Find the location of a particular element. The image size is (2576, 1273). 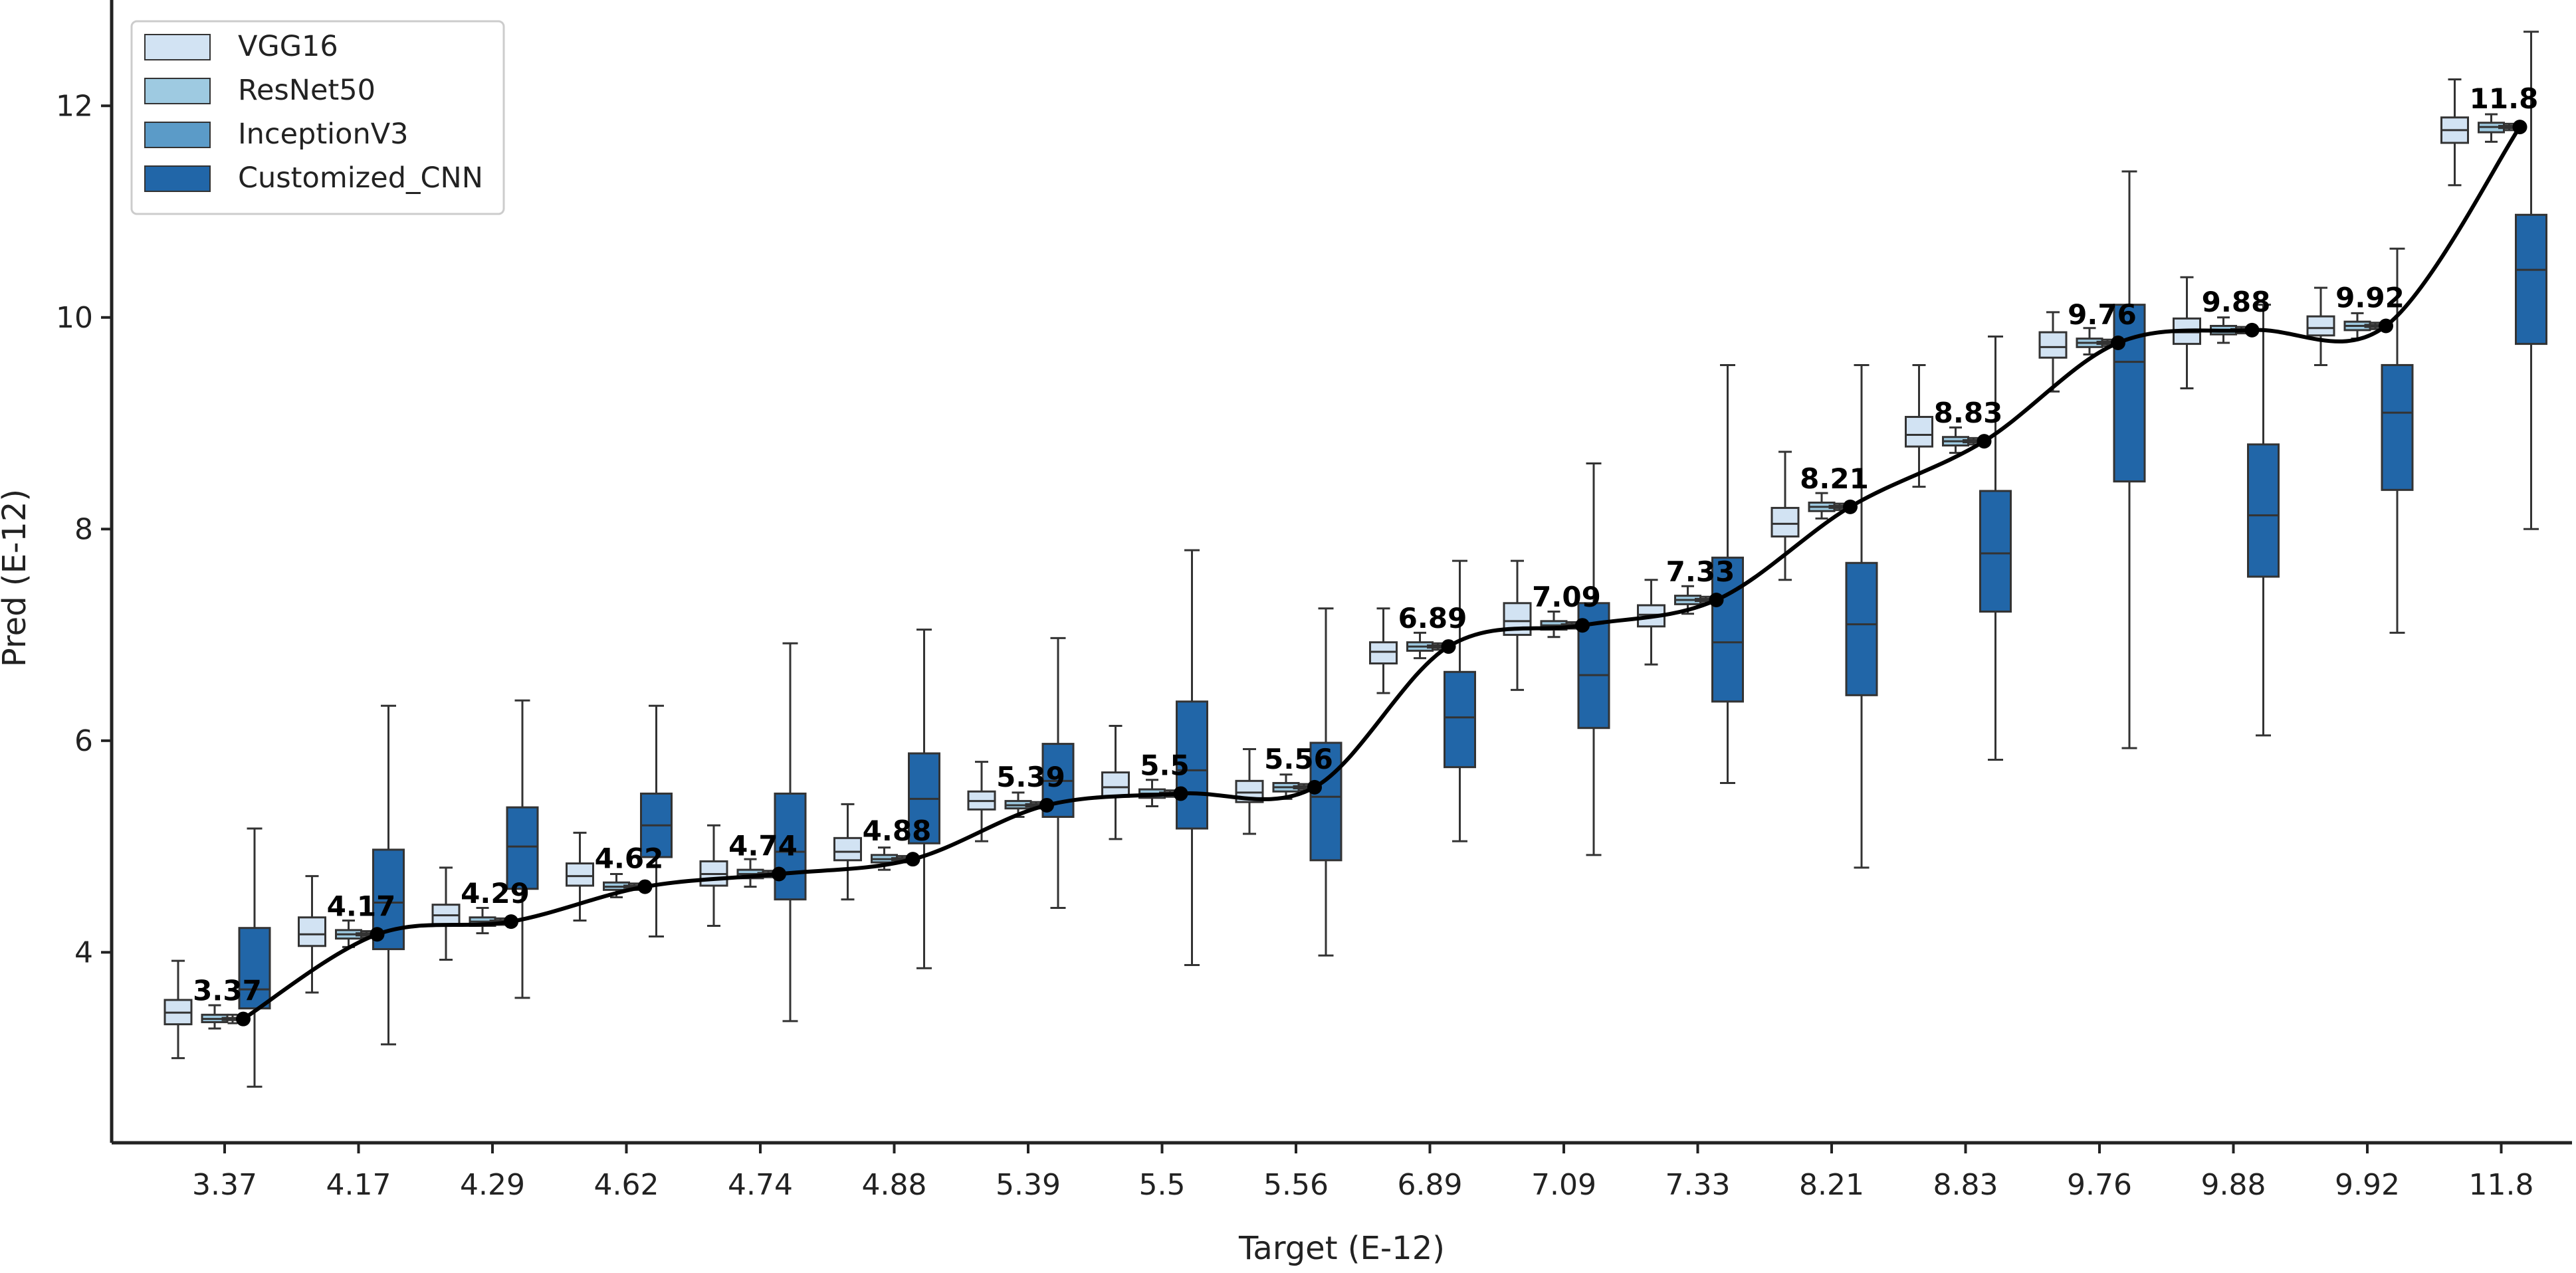

x-tick-label: 4.29 is located at coordinates (492, 1185).